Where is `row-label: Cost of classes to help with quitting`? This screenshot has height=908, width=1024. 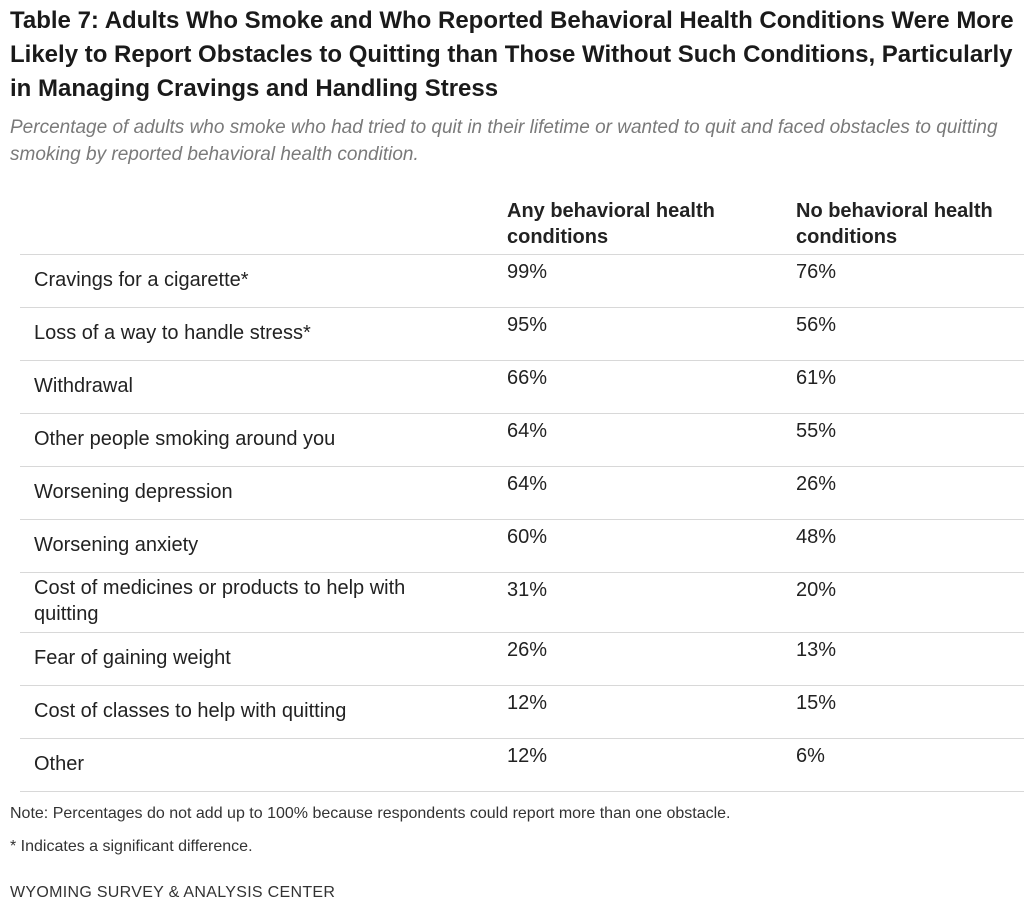
row-label: Cost of classes to help with quitting is located at coordinates (190, 711).